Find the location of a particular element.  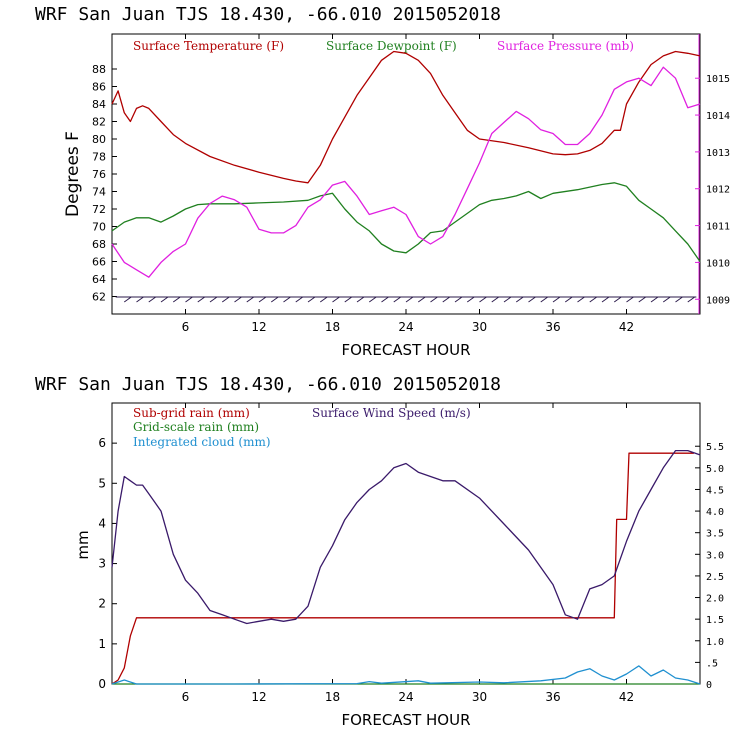

y-tick-label: 86 is located at coordinates (99, 87).